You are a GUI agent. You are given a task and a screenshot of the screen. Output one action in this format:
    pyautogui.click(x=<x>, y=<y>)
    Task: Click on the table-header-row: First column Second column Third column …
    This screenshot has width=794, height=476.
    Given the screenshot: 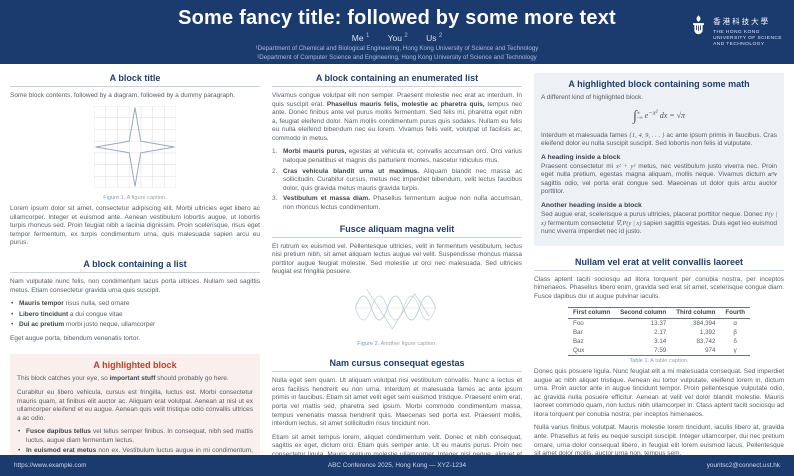 What is the action you would take?
    pyautogui.click(x=659, y=312)
    